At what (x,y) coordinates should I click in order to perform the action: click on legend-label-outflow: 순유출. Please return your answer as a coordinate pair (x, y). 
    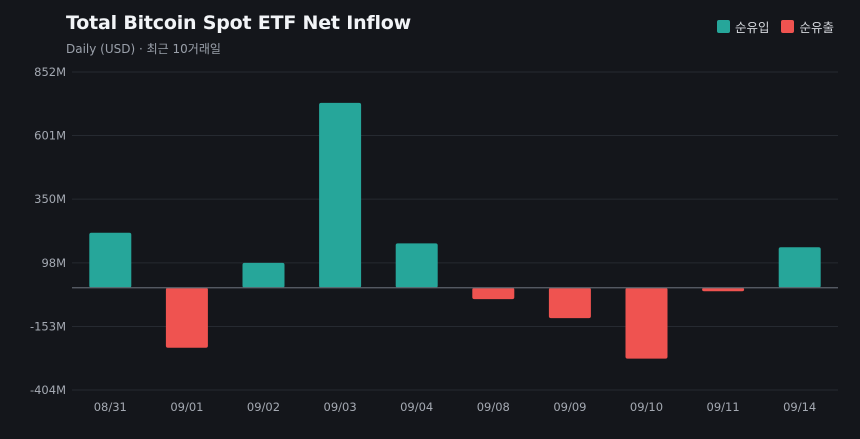
    Looking at the image, I should click on (816, 27).